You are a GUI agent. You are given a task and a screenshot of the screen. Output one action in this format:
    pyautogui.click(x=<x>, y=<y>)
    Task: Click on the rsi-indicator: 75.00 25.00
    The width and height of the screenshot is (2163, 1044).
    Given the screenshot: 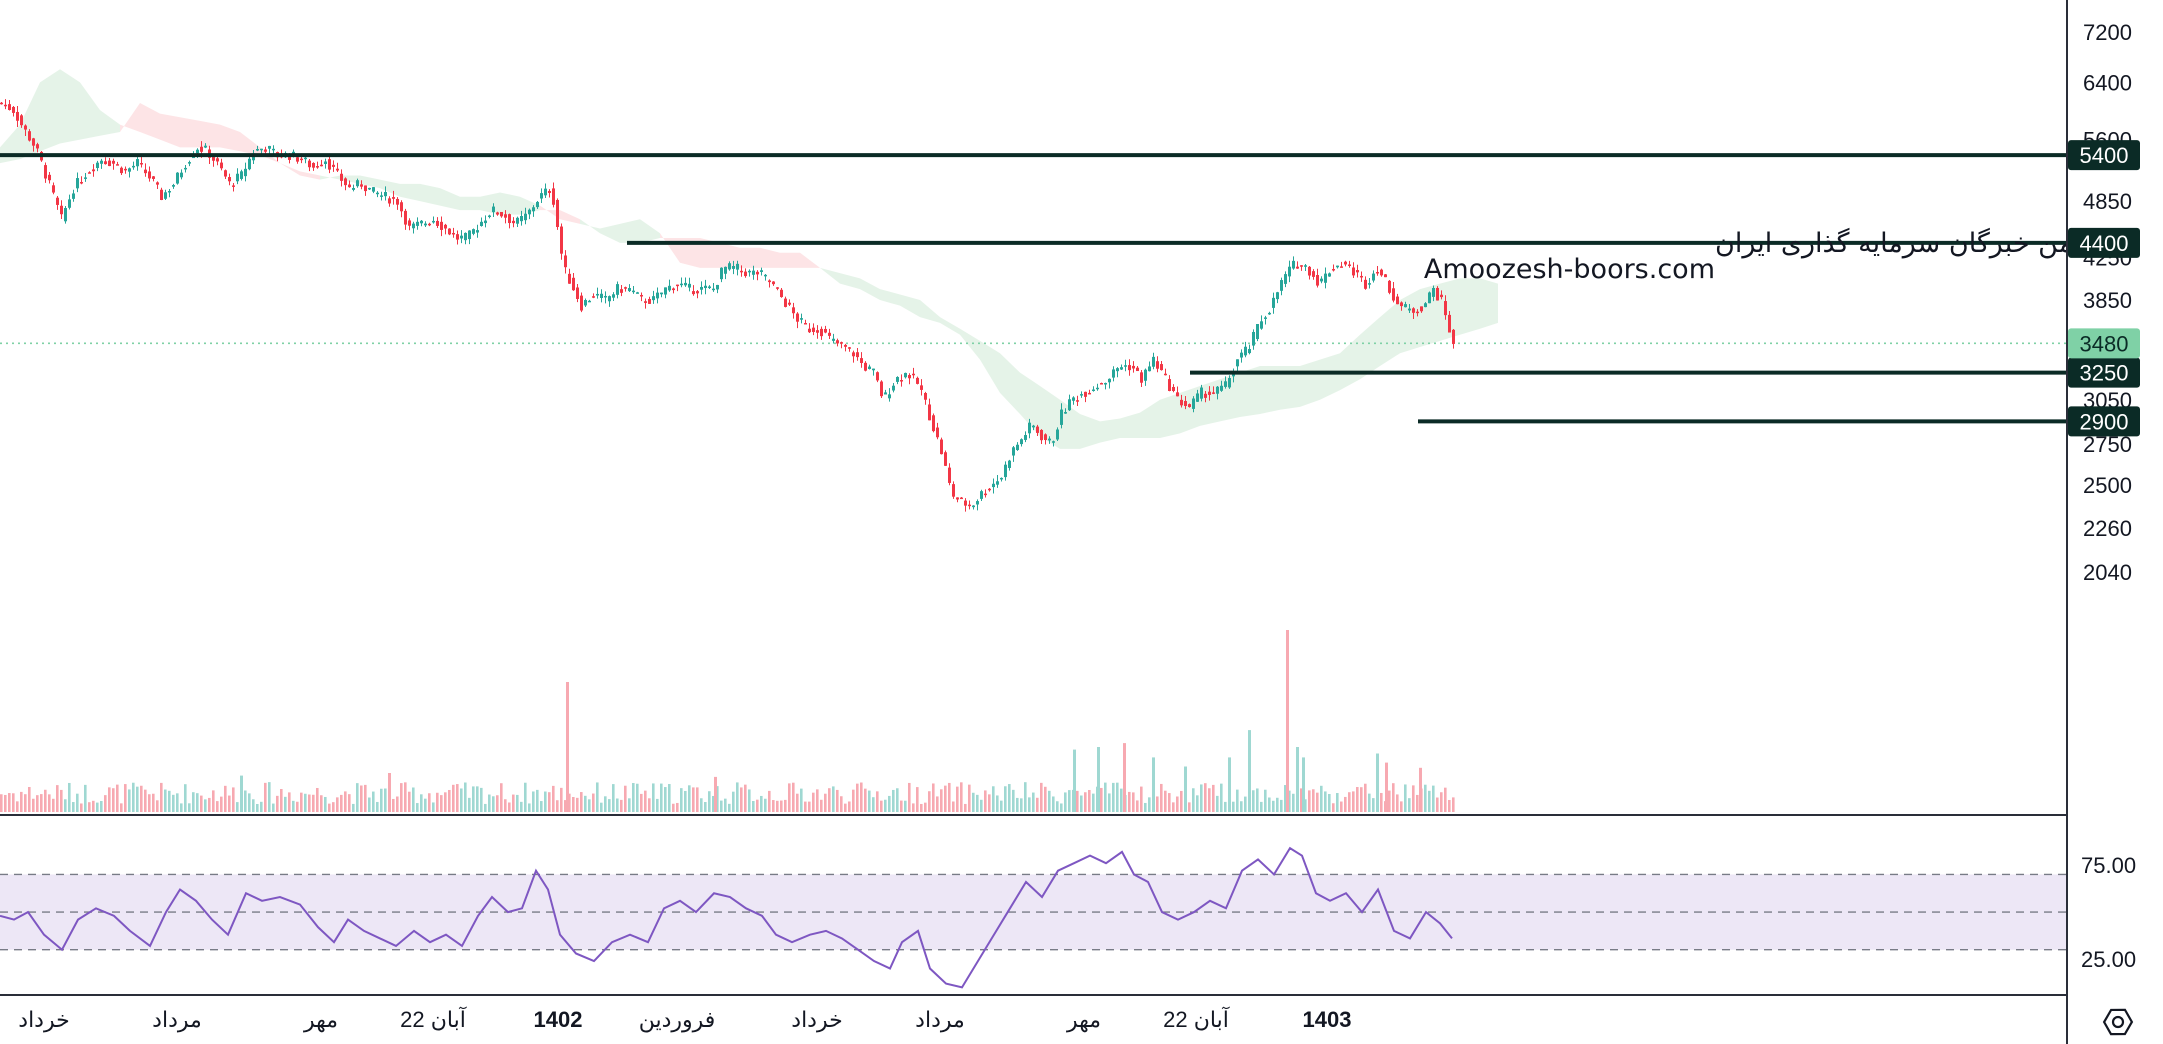 What is the action you would take?
    pyautogui.click(x=1068, y=917)
    